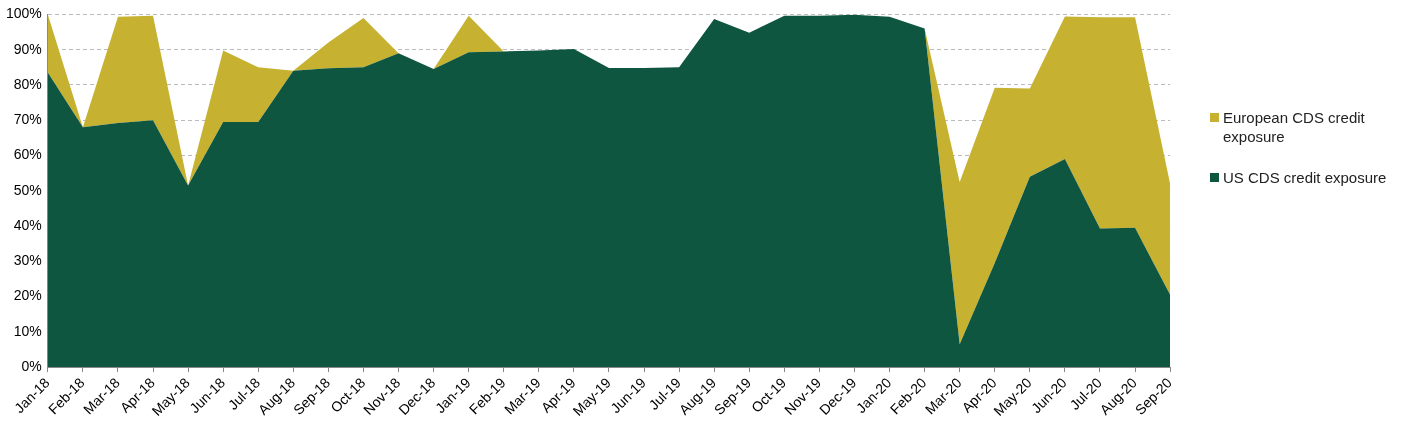  What do you see at coordinates (27, 119) in the screenshot?
I see `y-tick-label: 70%` at bounding box center [27, 119].